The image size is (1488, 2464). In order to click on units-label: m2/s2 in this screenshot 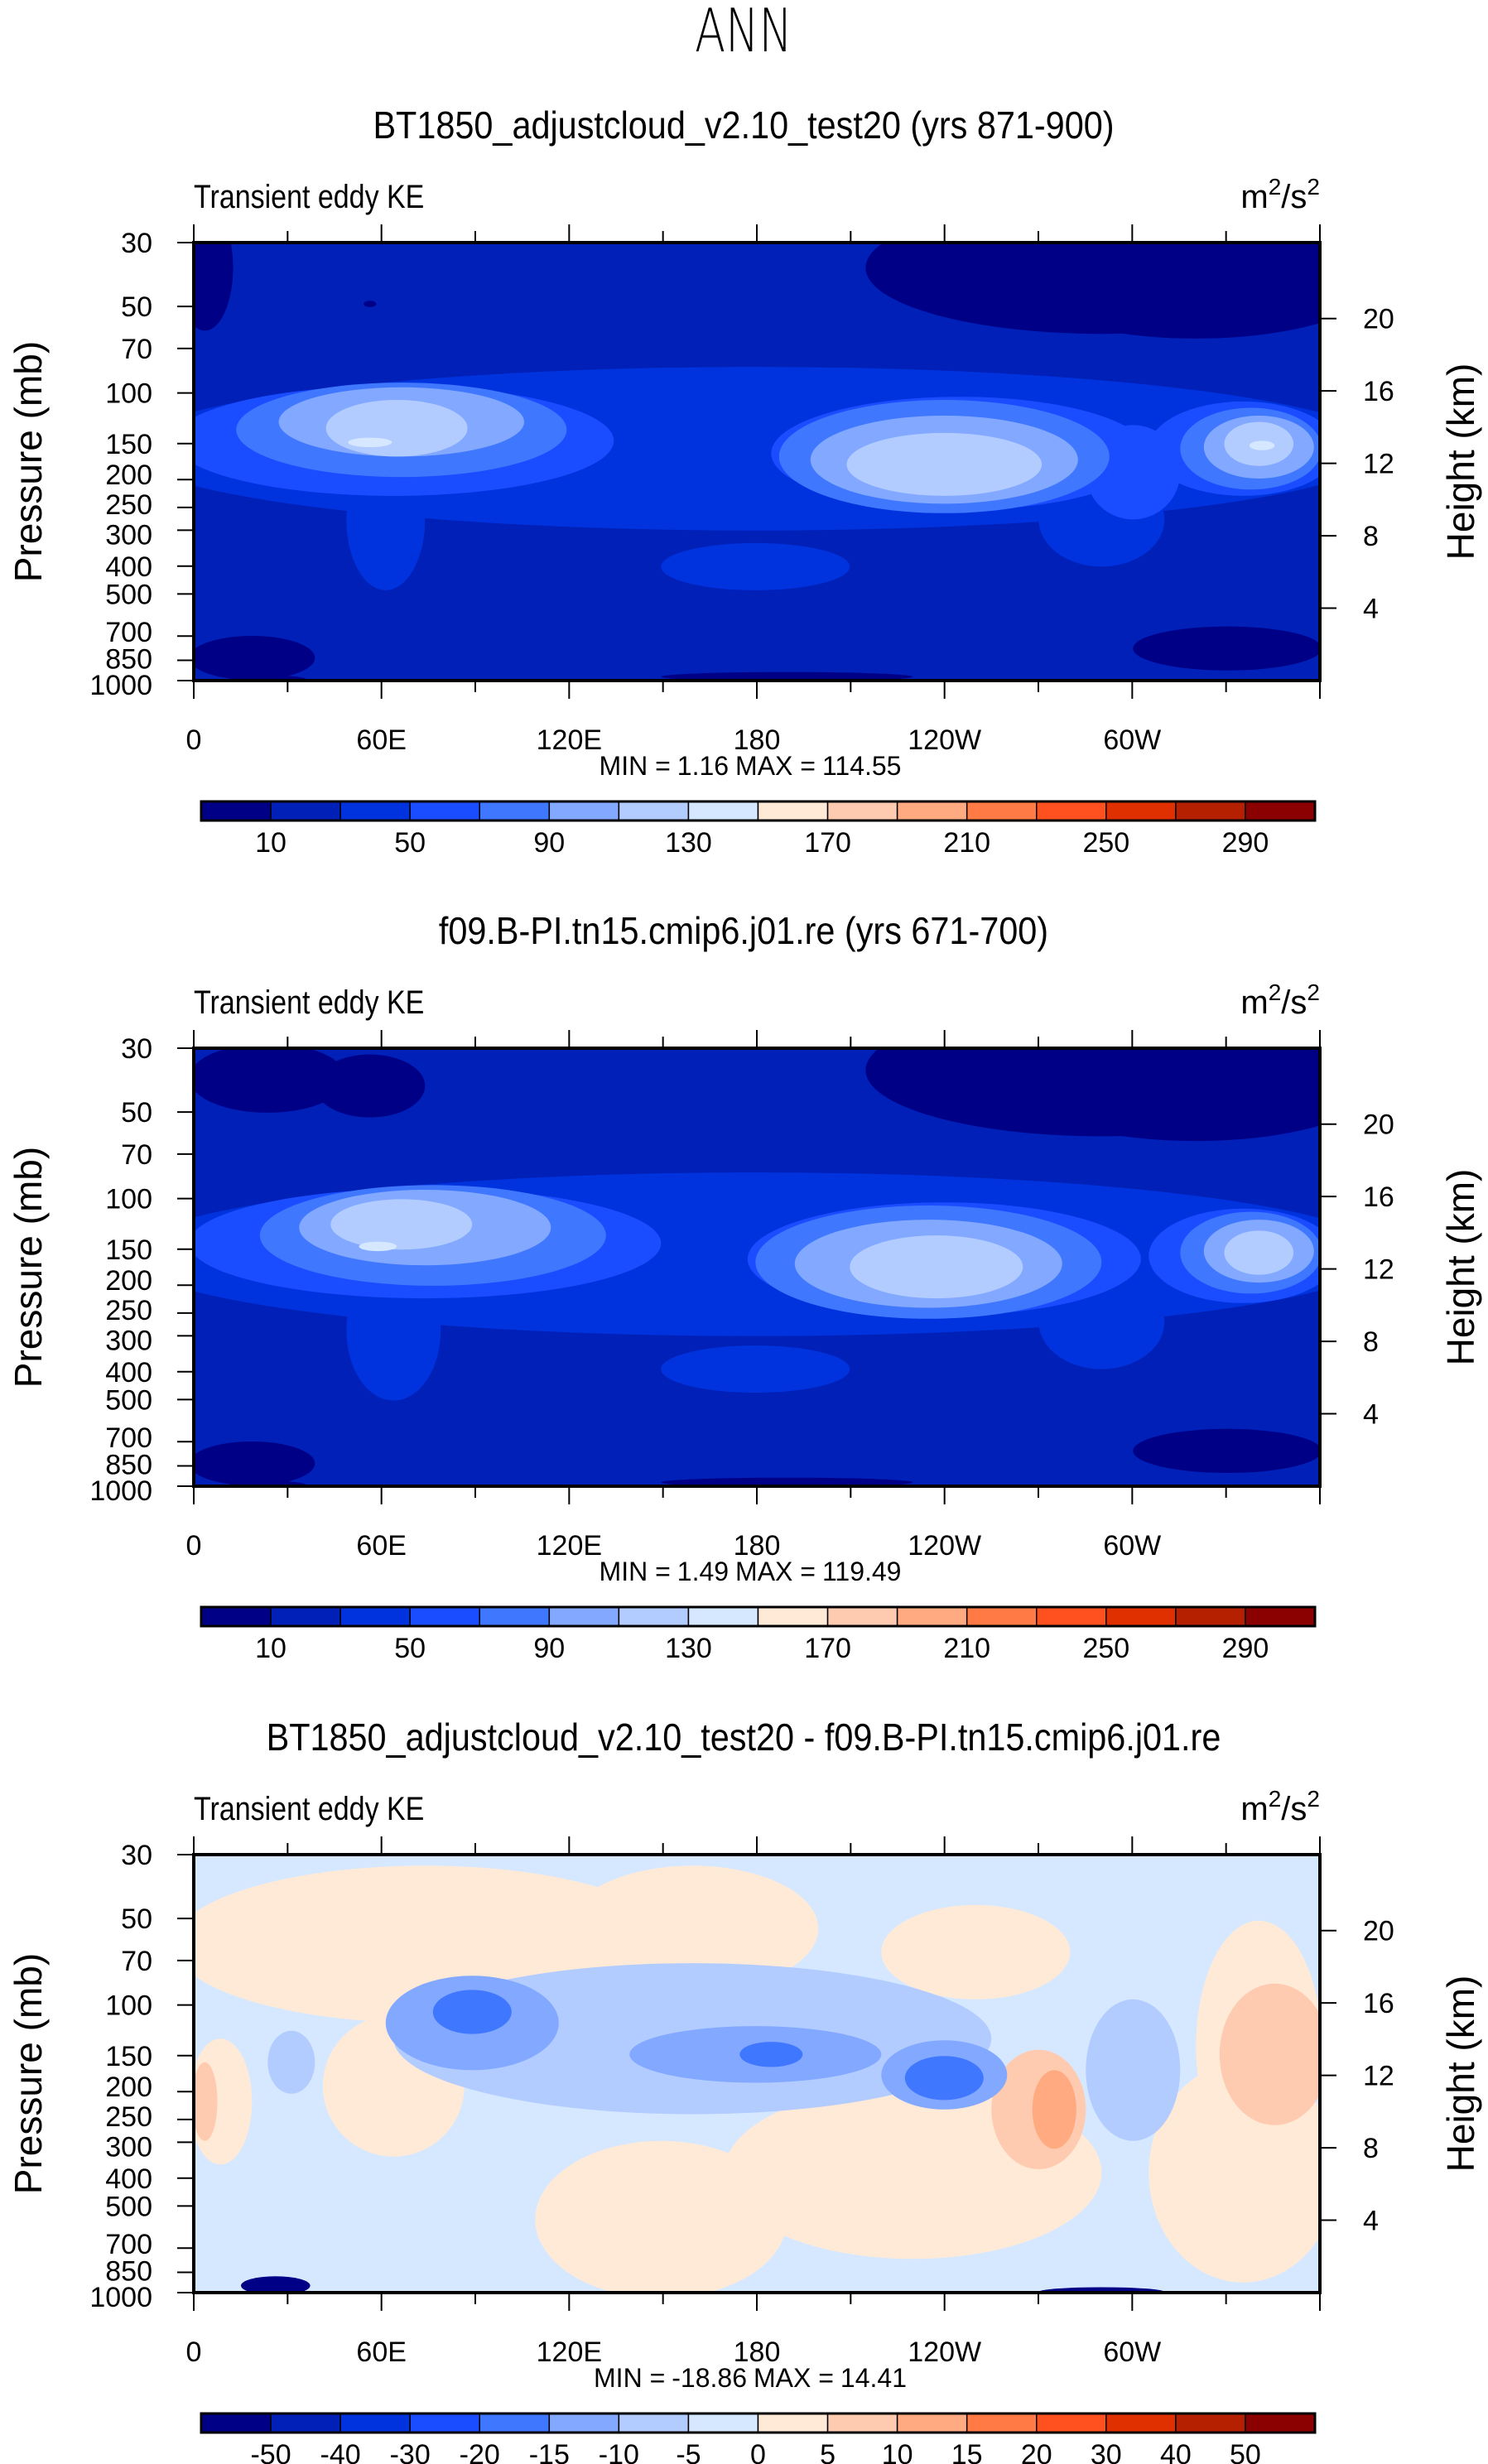, I will do `click(1280, 1000)`.